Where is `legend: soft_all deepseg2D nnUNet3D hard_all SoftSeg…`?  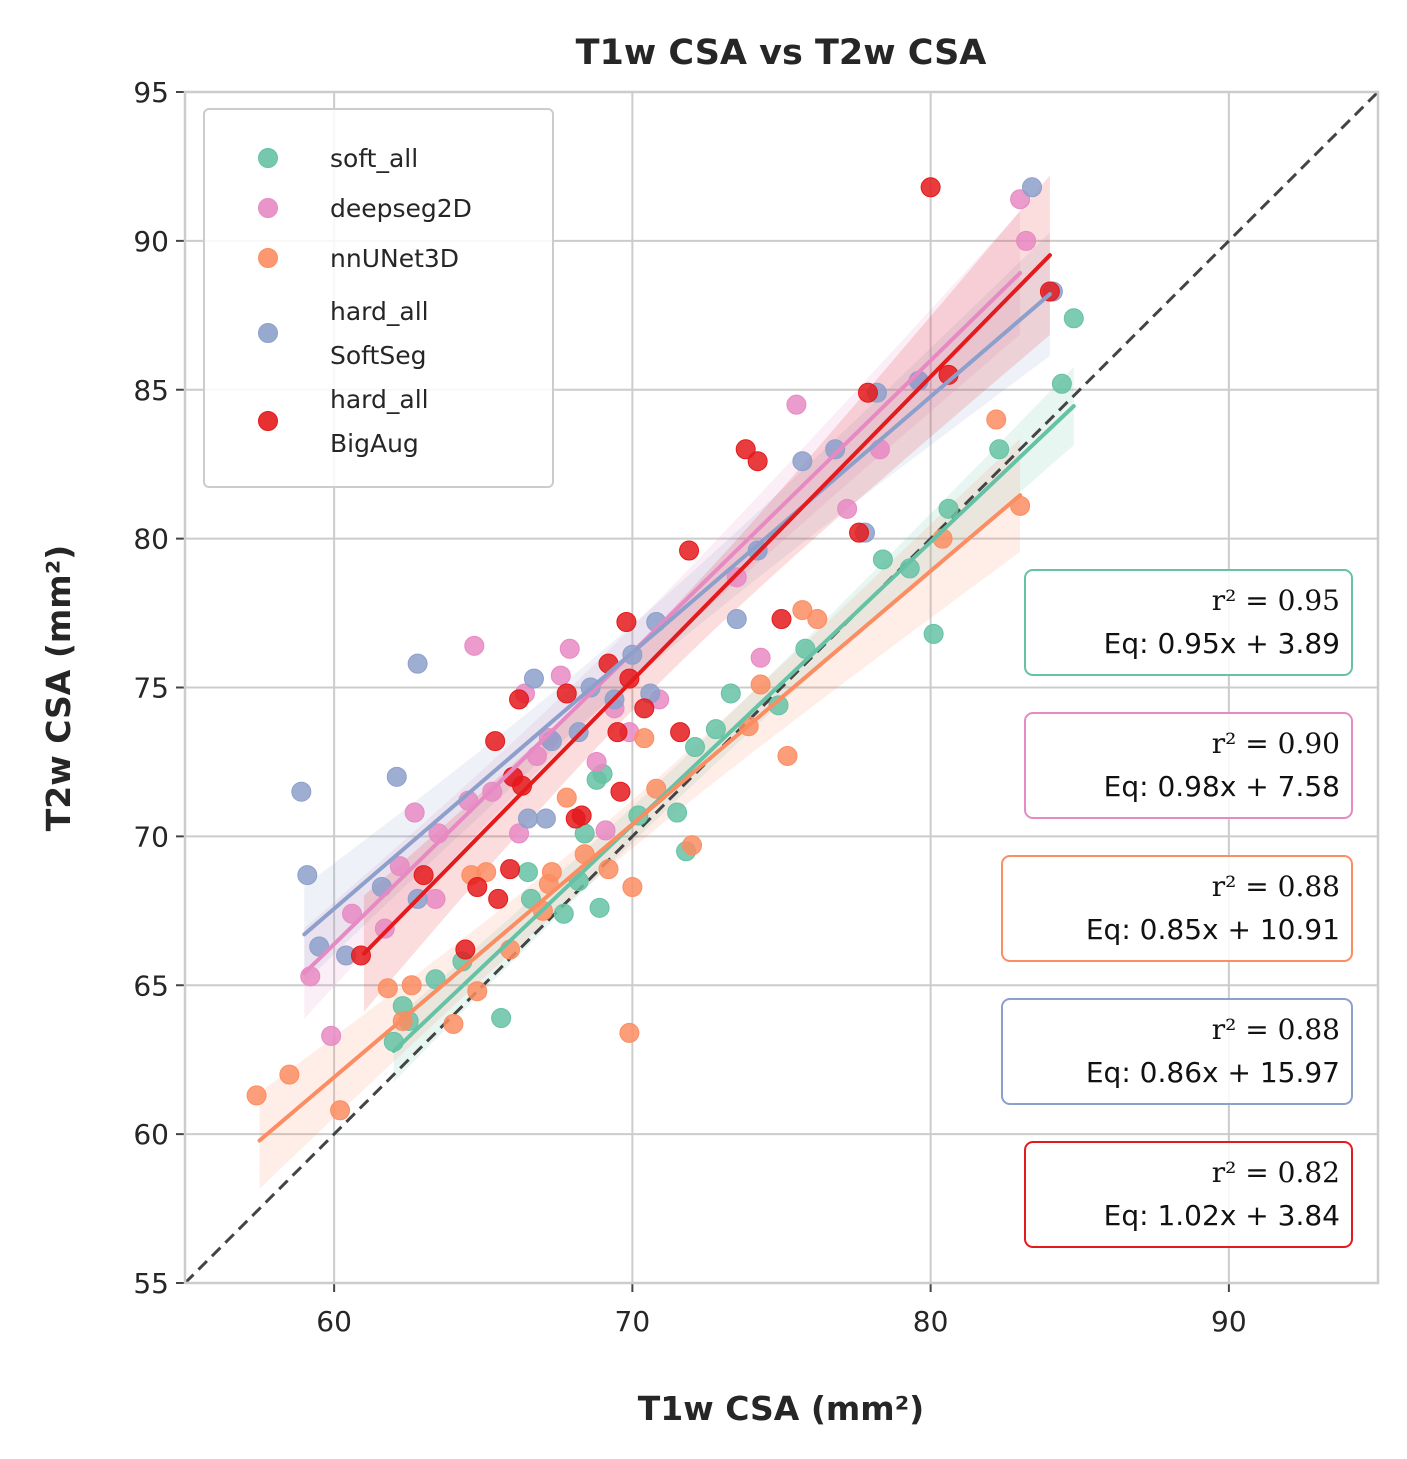 legend: soft_all deepseg2D nnUNet3D hard_all SoftSeg… is located at coordinates (378, 298).